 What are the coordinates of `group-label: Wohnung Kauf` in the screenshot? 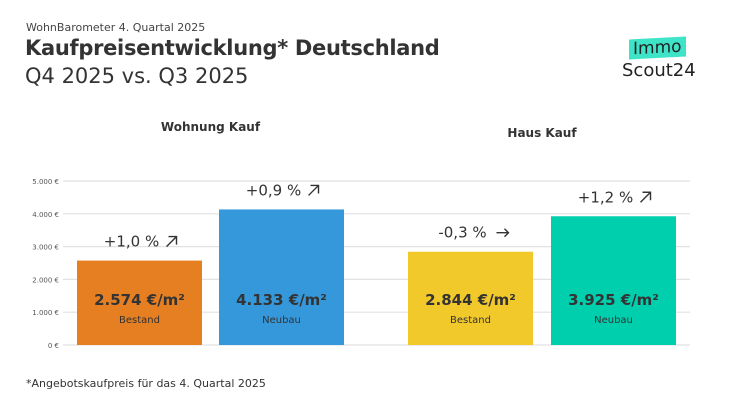 It's located at (211, 127).